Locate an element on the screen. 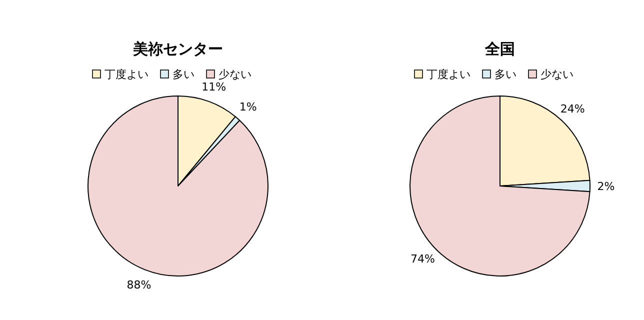 The height and width of the screenshot is (320, 644). data-label: 24% is located at coordinates (572, 109).